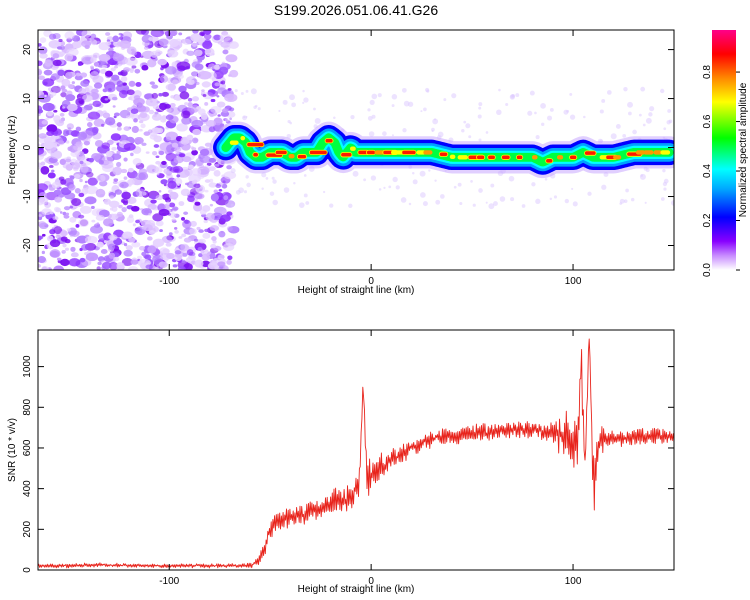  Describe the element at coordinates (27, 196) in the screenshot. I see `y-tick-label: -10` at that location.